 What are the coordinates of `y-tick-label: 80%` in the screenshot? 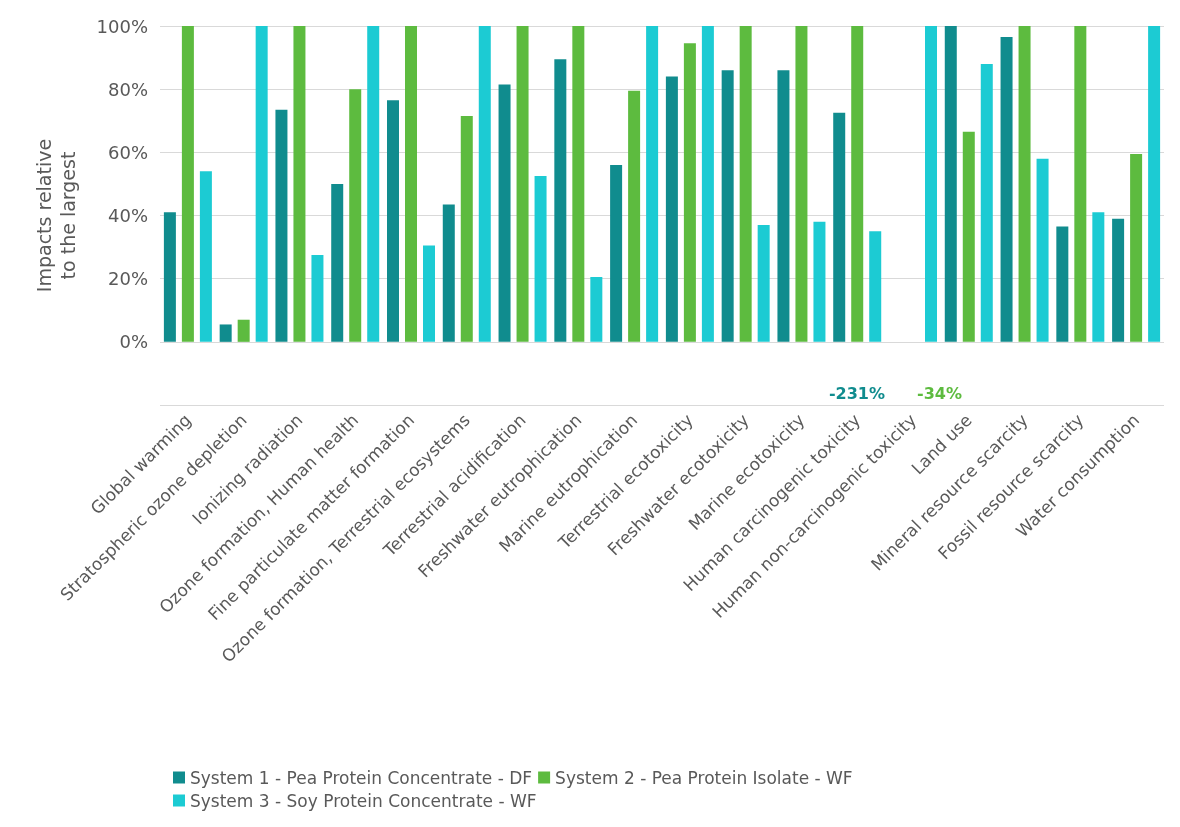 It's located at (127, 89).